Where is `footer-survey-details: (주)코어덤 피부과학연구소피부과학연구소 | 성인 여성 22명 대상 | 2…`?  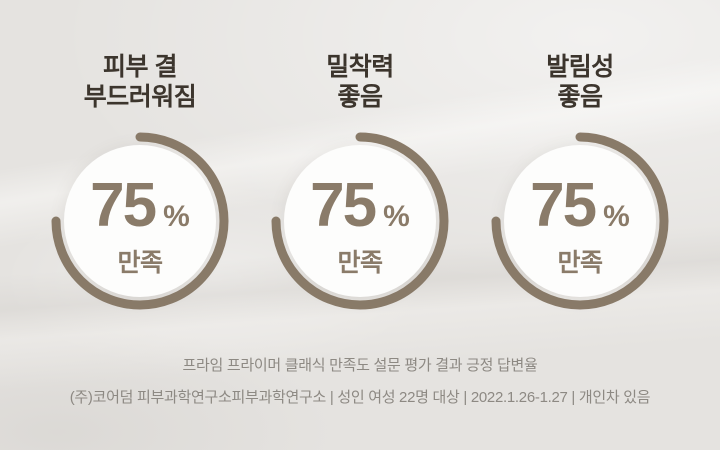
footer-survey-details: (주)코어덤 피부과학연구소피부과학연구소 | 성인 여성 22명 대상 | 2… is located at coordinates (360, 397).